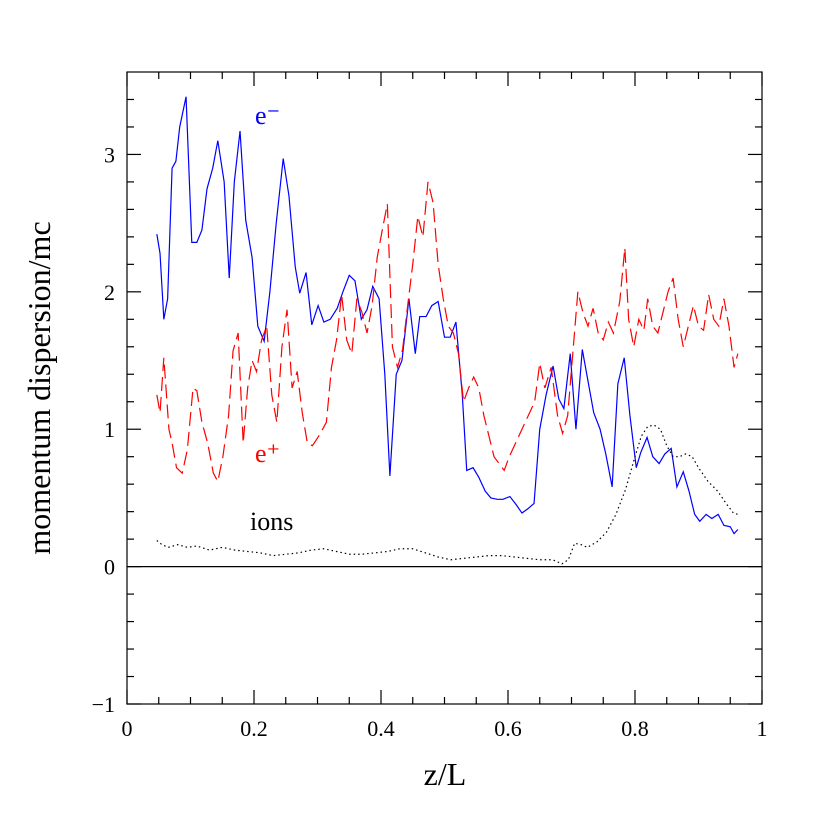  What do you see at coordinates (267, 115) in the screenshot?
I see `series-label: e⁻` at bounding box center [267, 115].